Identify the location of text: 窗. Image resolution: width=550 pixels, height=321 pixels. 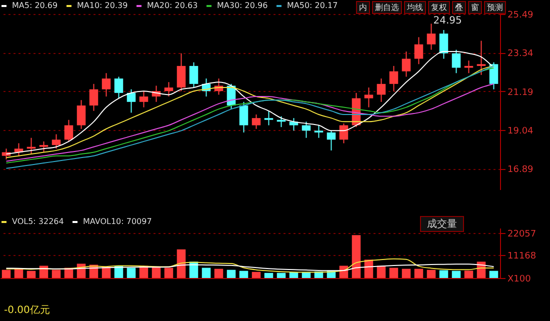
(475, 7).